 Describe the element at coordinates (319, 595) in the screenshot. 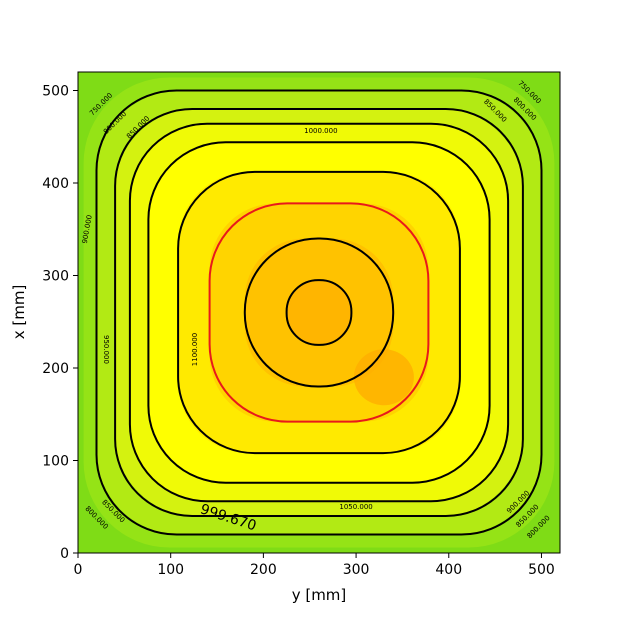

I see `x-axis-label: y [mm]` at that location.